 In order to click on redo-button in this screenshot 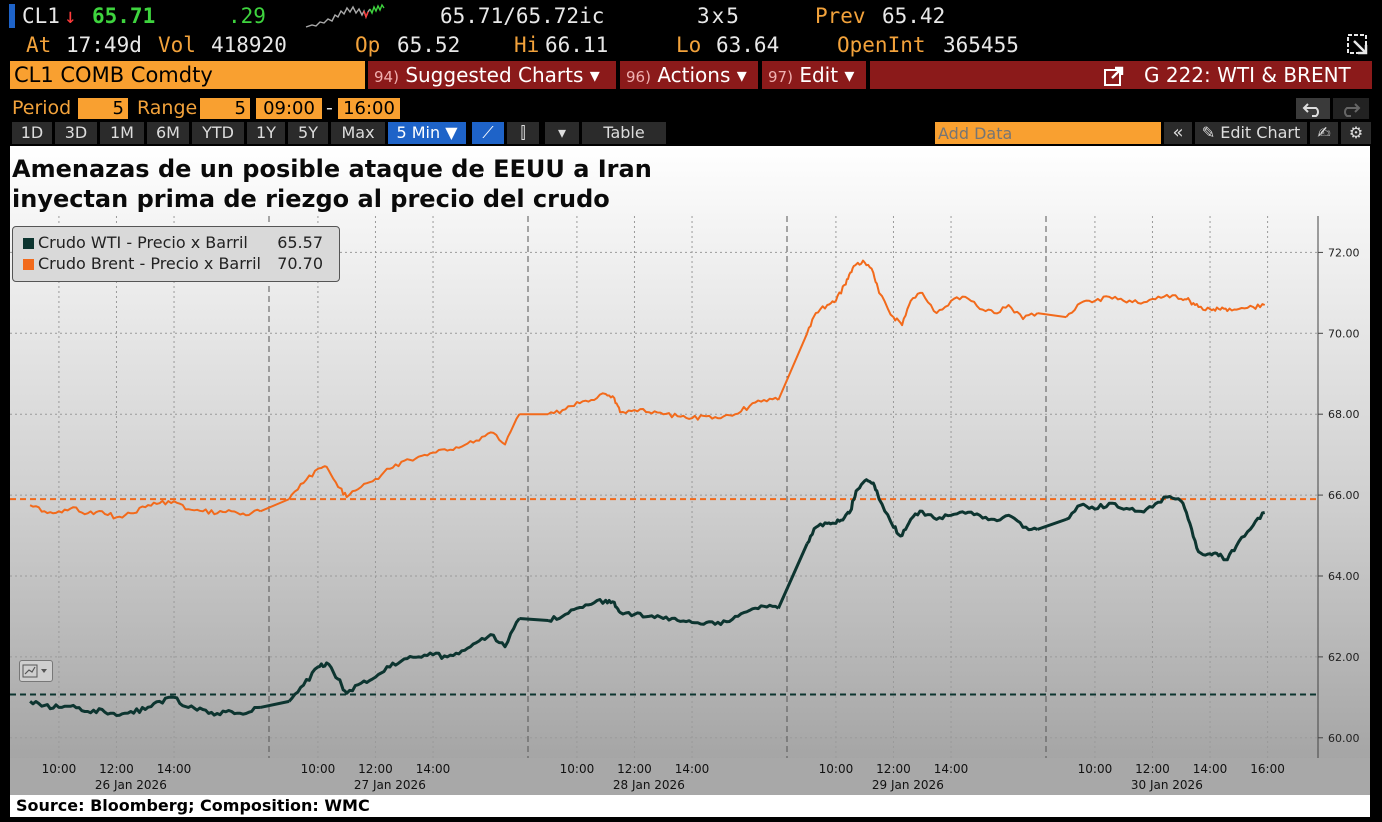, I will do `click(1351, 108)`.